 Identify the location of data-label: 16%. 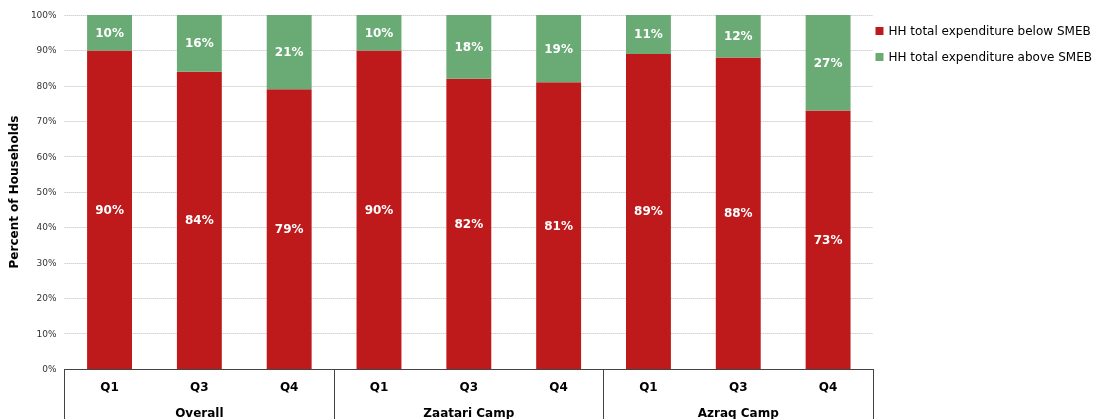
(199, 43).